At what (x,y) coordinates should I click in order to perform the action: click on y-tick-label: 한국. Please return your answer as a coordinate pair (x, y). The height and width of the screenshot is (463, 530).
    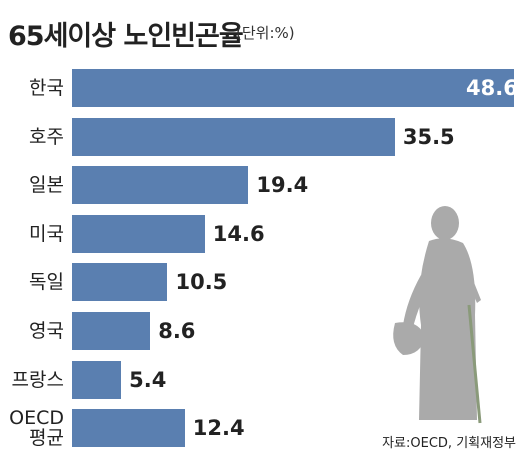
    Looking at the image, I should click on (46, 88).